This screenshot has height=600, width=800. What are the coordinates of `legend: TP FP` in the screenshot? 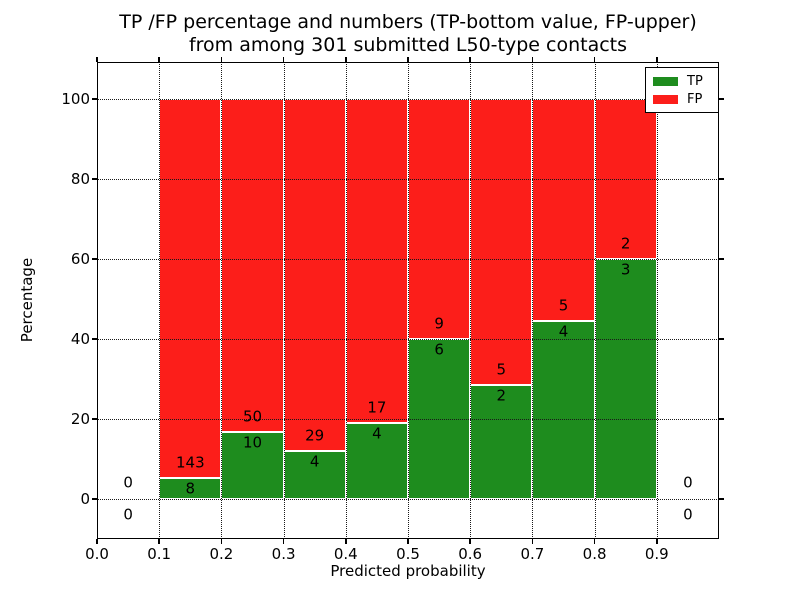 It's located at (682, 90).